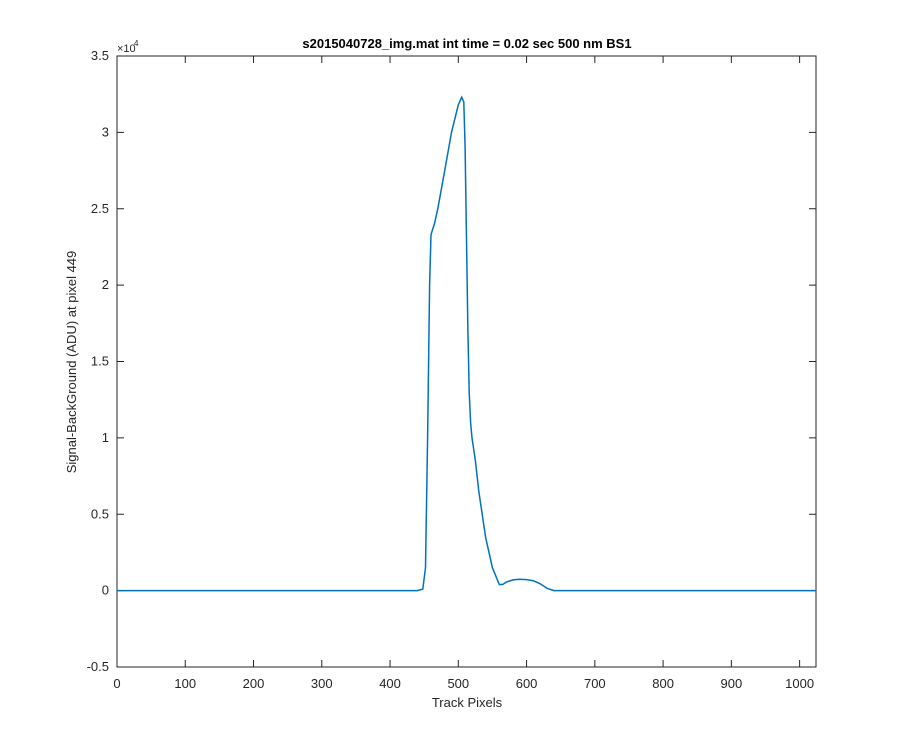 This screenshot has width=900, height=750. Describe the element at coordinates (527, 683) in the screenshot. I see `x-tick-label: 600` at that location.